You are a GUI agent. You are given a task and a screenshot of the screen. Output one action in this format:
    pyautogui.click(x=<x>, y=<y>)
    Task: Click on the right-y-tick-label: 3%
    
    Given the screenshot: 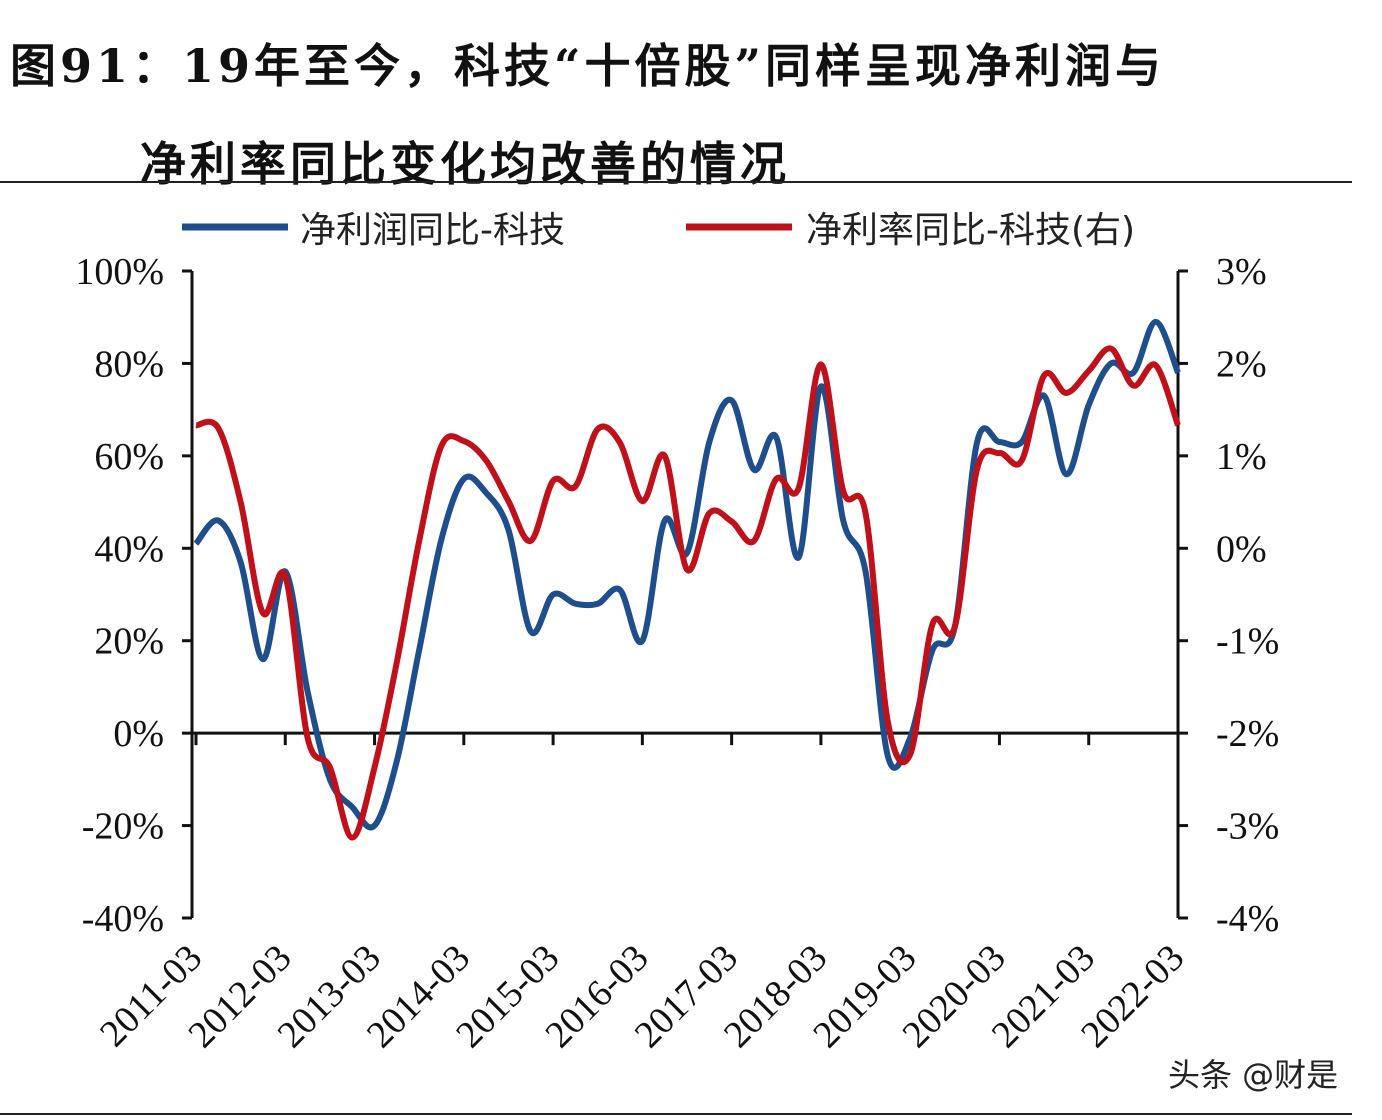 What is the action you would take?
    pyautogui.click(x=1241, y=272)
    